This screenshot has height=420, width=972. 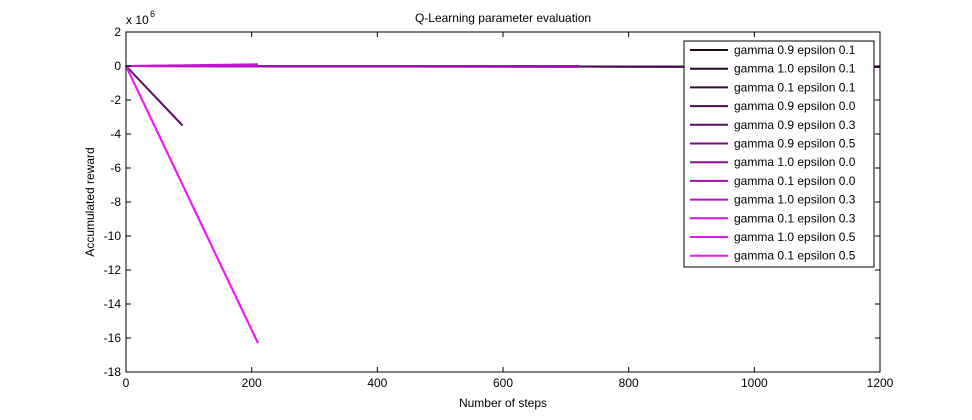 I want to click on y-tick-label: -14, so click(x=113, y=304).